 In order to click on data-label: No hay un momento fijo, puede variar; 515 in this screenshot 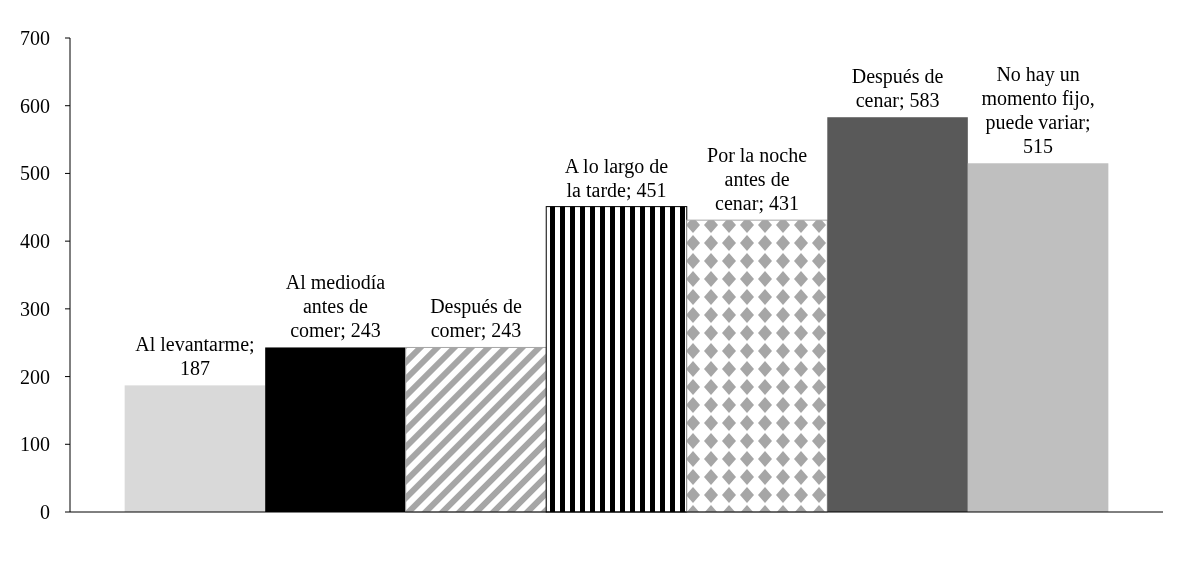, I will do `click(1038, 110)`.